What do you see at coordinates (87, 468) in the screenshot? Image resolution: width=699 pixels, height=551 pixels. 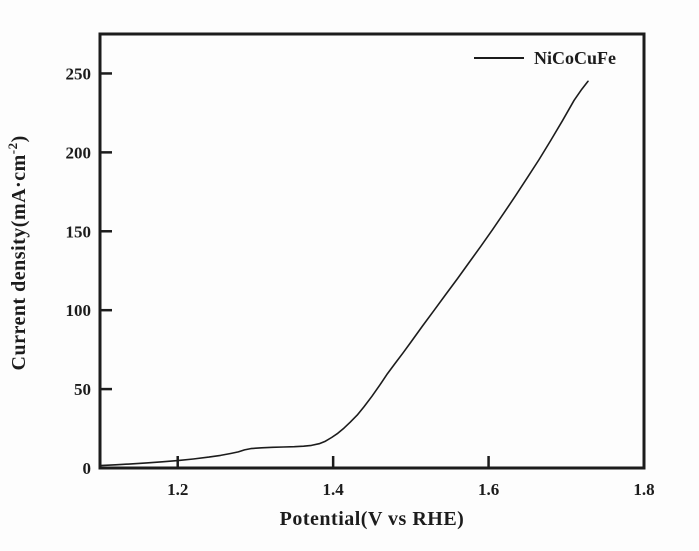 I see `ytick-label-0: 0` at bounding box center [87, 468].